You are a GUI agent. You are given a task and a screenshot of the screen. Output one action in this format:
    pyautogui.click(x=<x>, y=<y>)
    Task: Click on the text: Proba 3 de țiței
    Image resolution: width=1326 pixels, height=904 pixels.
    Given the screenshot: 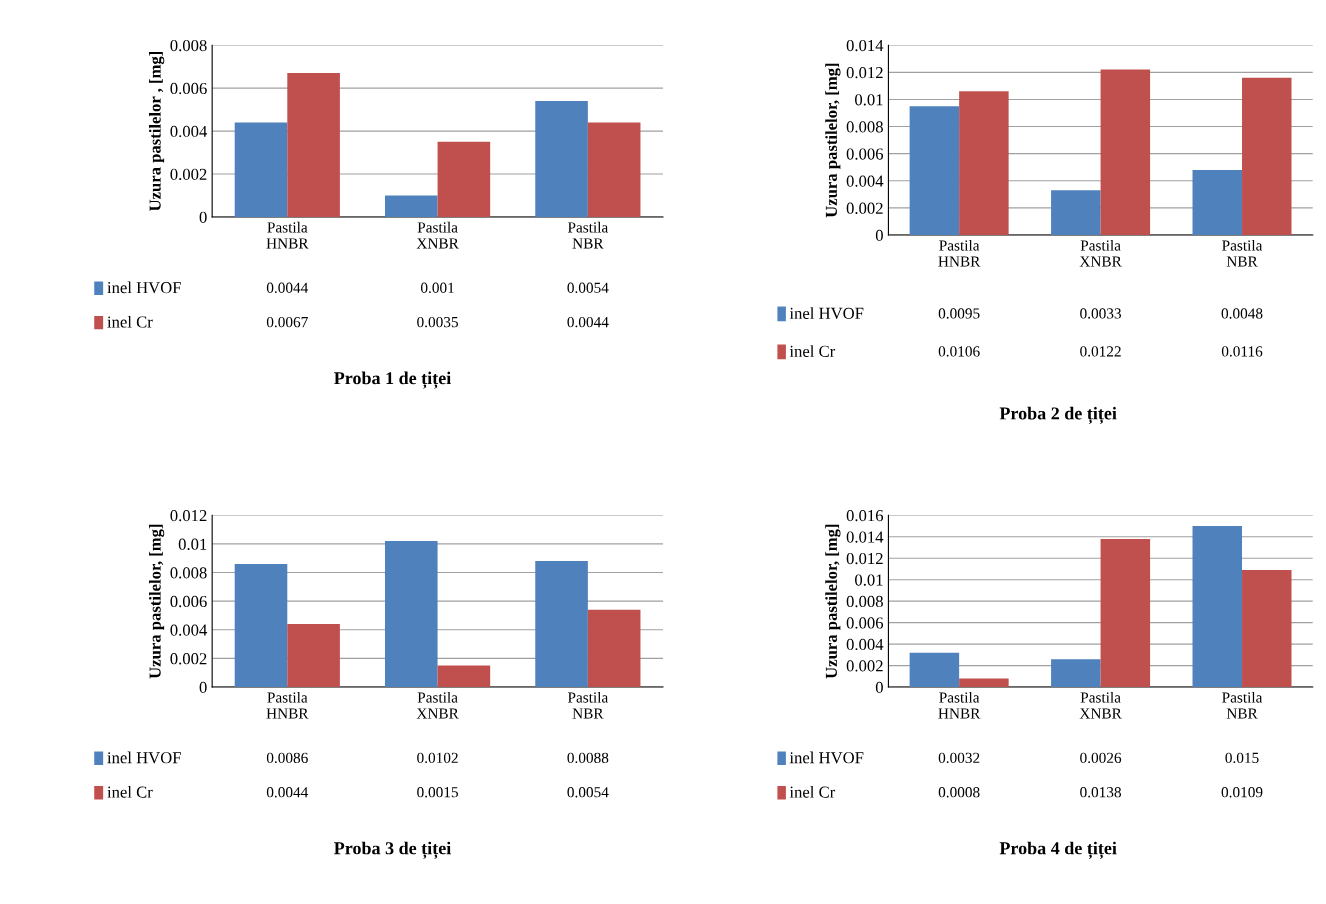 What is the action you would take?
    pyautogui.click(x=392, y=850)
    